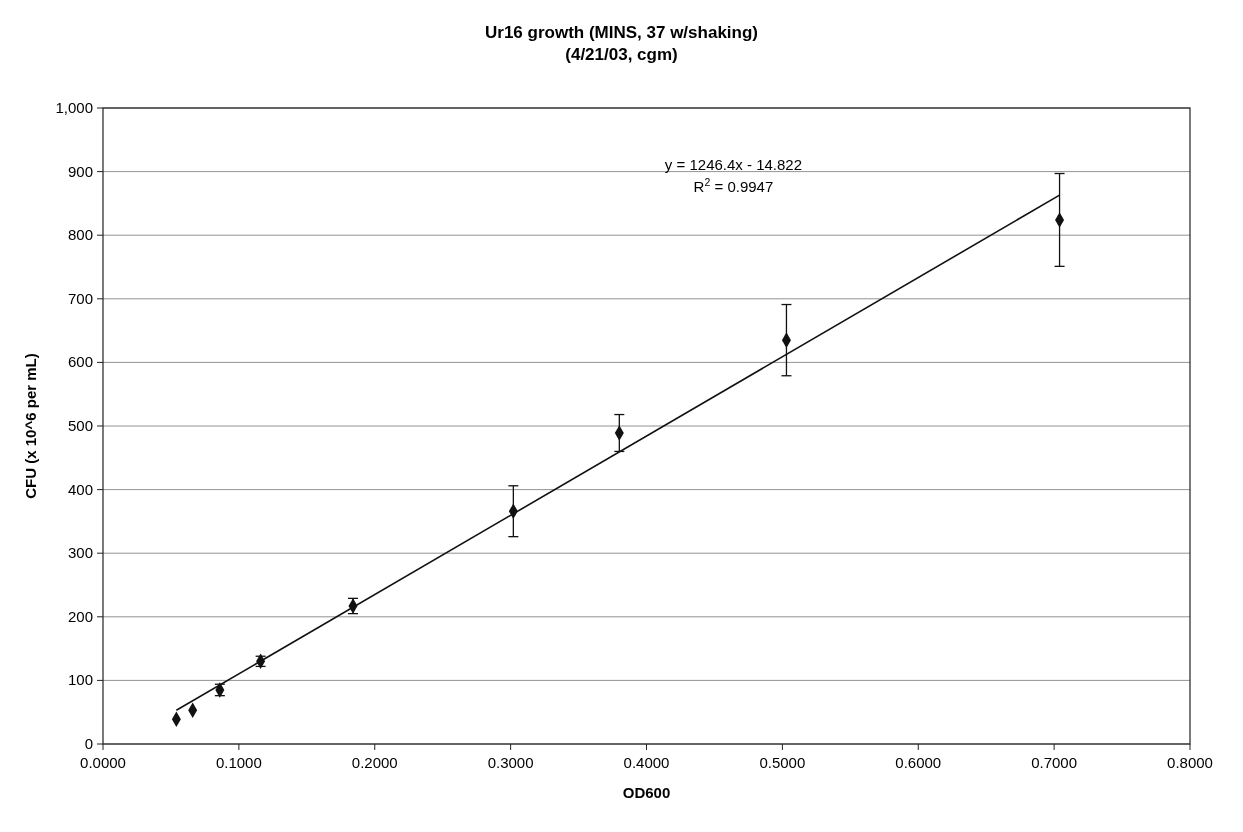 The height and width of the screenshot is (832, 1243). I want to click on y-tick-label: 300, so click(80, 553).